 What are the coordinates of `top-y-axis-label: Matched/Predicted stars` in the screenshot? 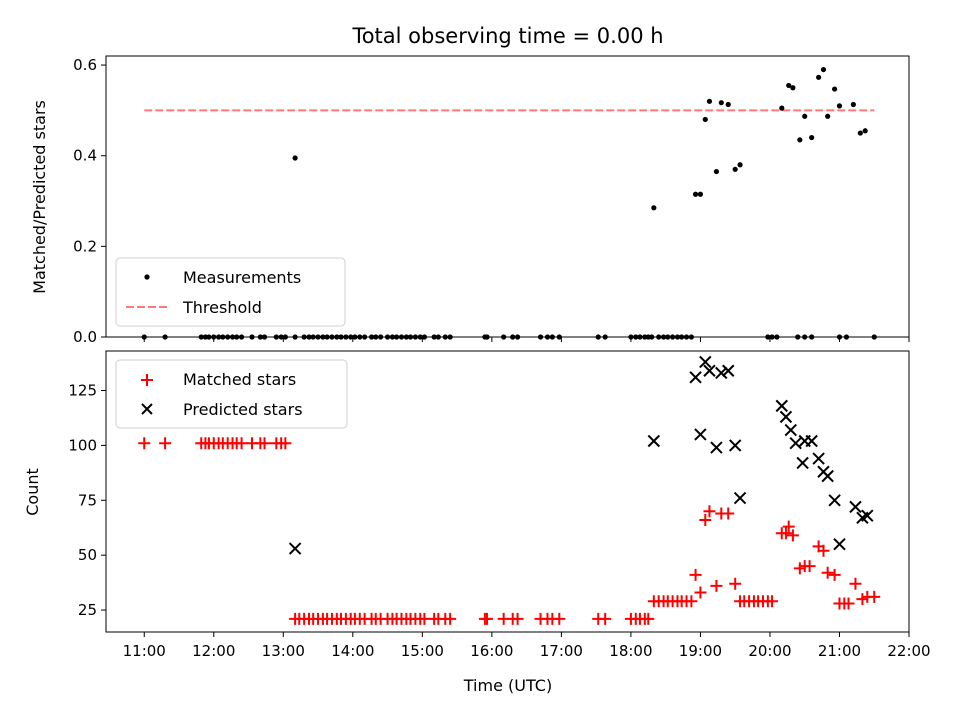 It's located at (39, 197).